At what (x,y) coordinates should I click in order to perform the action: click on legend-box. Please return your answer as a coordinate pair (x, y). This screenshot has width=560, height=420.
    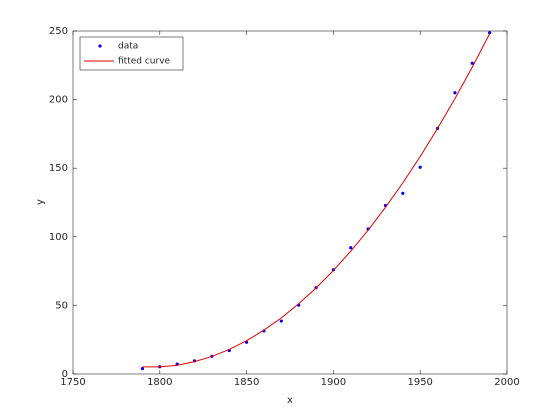
    Looking at the image, I should click on (131, 53).